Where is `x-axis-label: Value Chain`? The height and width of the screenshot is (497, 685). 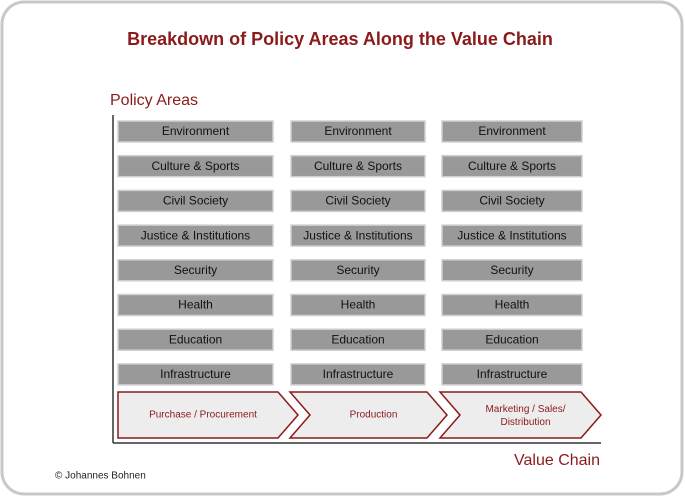
x-axis-label: Value Chain is located at coordinates (557, 460).